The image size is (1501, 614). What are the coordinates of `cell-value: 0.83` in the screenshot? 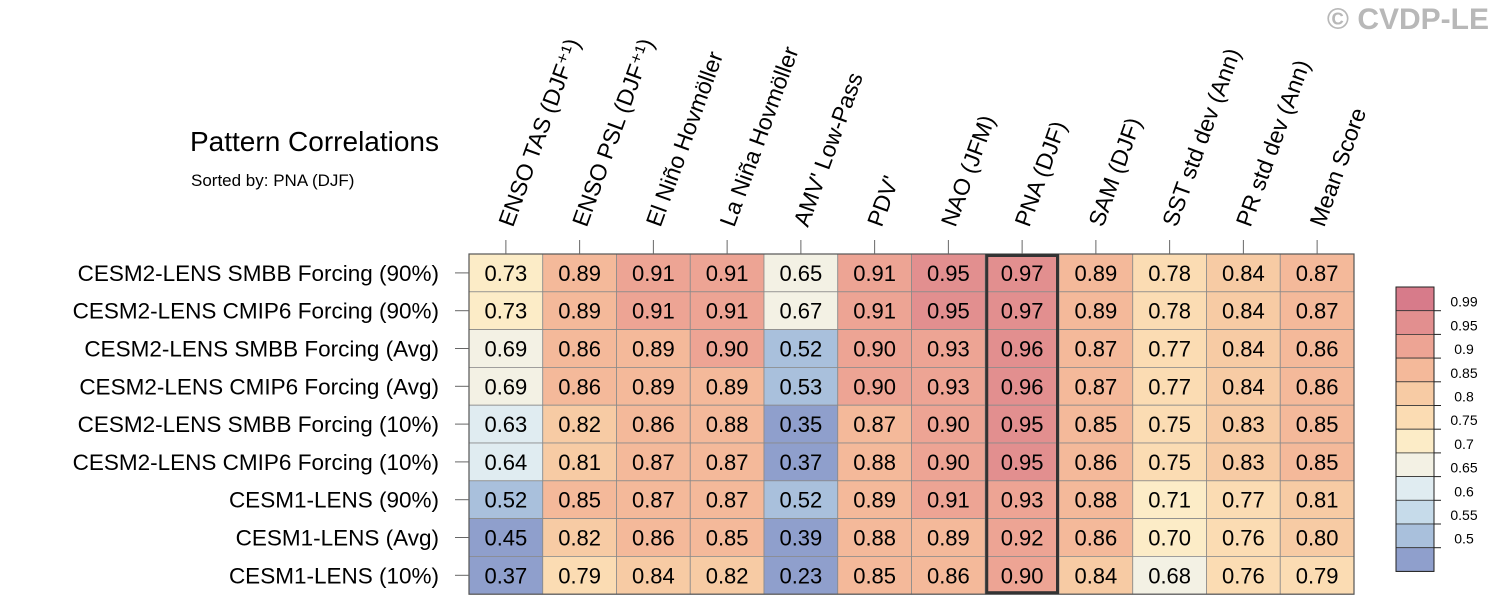 It's located at (1243, 462).